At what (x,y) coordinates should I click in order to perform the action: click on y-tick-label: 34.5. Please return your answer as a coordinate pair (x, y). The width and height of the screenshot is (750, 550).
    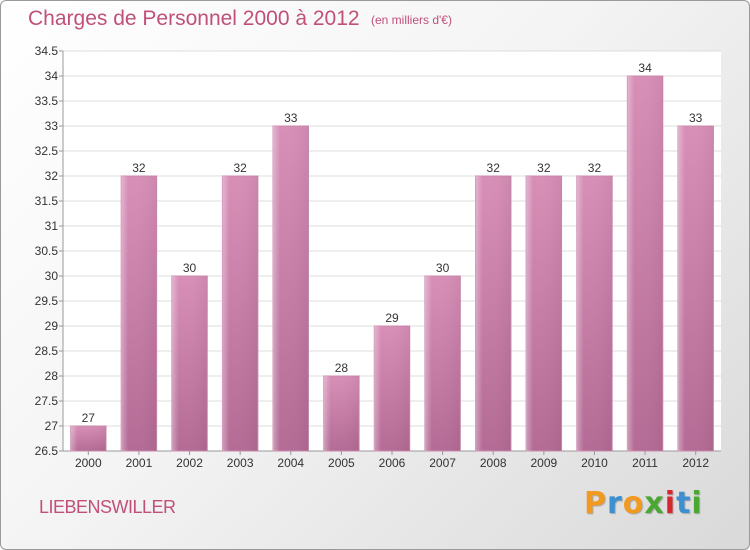
    Looking at the image, I should click on (47, 51).